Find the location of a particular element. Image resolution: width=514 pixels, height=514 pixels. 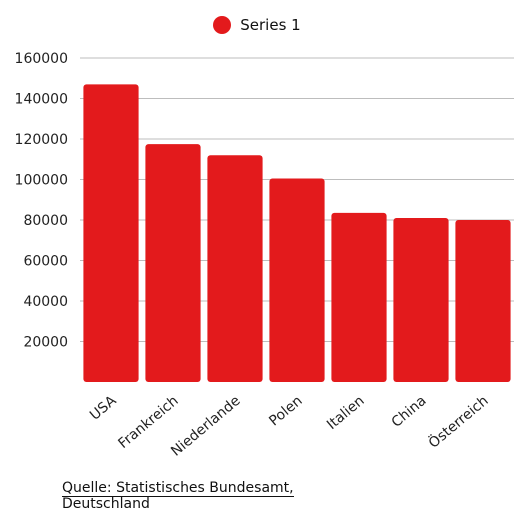

x-tick-label: Österreich is located at coordinates (457, 421).